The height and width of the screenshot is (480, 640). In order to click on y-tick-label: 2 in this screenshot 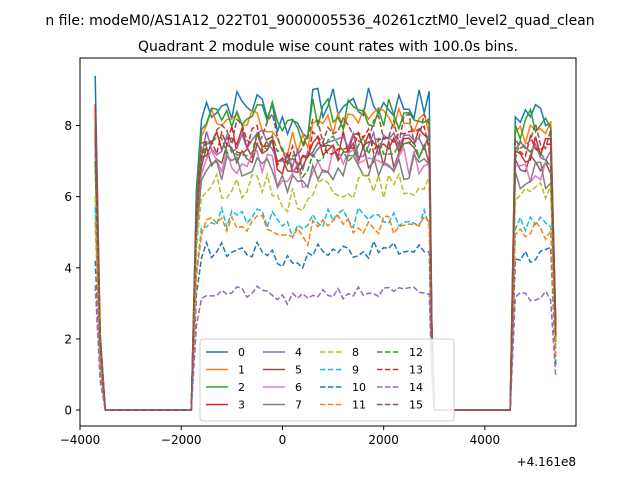, I will do `click(68, 339)`.